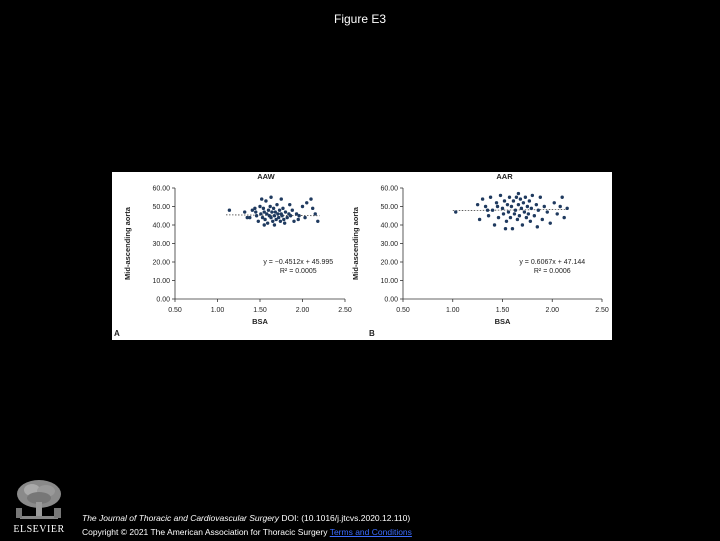 This screenshot has height=541, width=720. What do you see at coordinates (552, 271) in the screenshot?
I see `panel-b-r-squared: R² = 0.0006` at bounding box center [552, 271].